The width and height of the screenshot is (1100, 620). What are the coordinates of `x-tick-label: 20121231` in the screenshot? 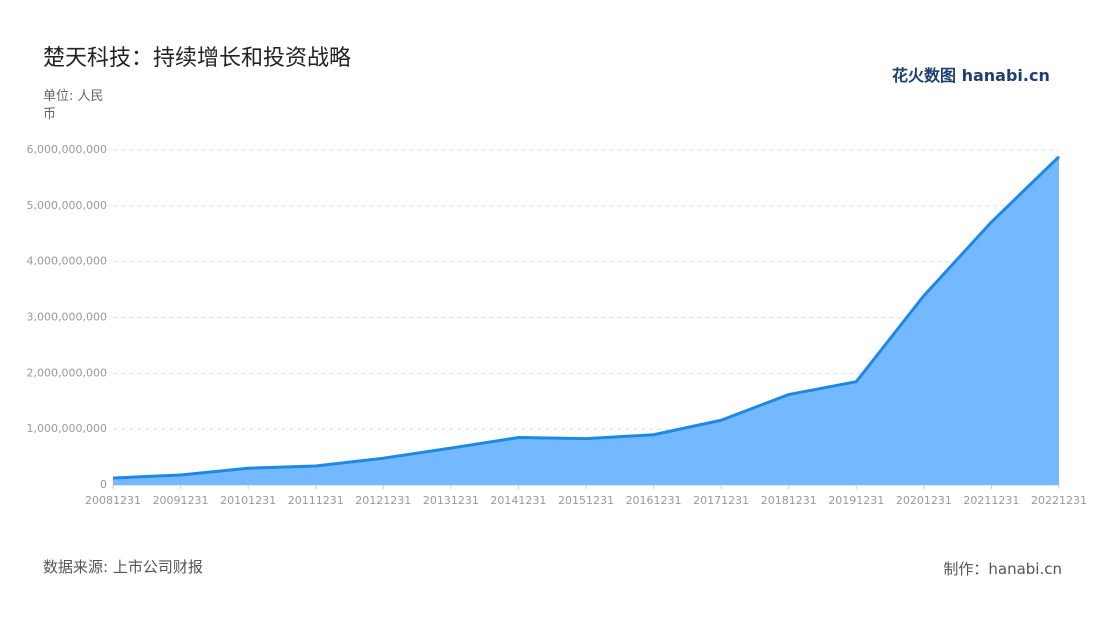 It's located at (383, 500).